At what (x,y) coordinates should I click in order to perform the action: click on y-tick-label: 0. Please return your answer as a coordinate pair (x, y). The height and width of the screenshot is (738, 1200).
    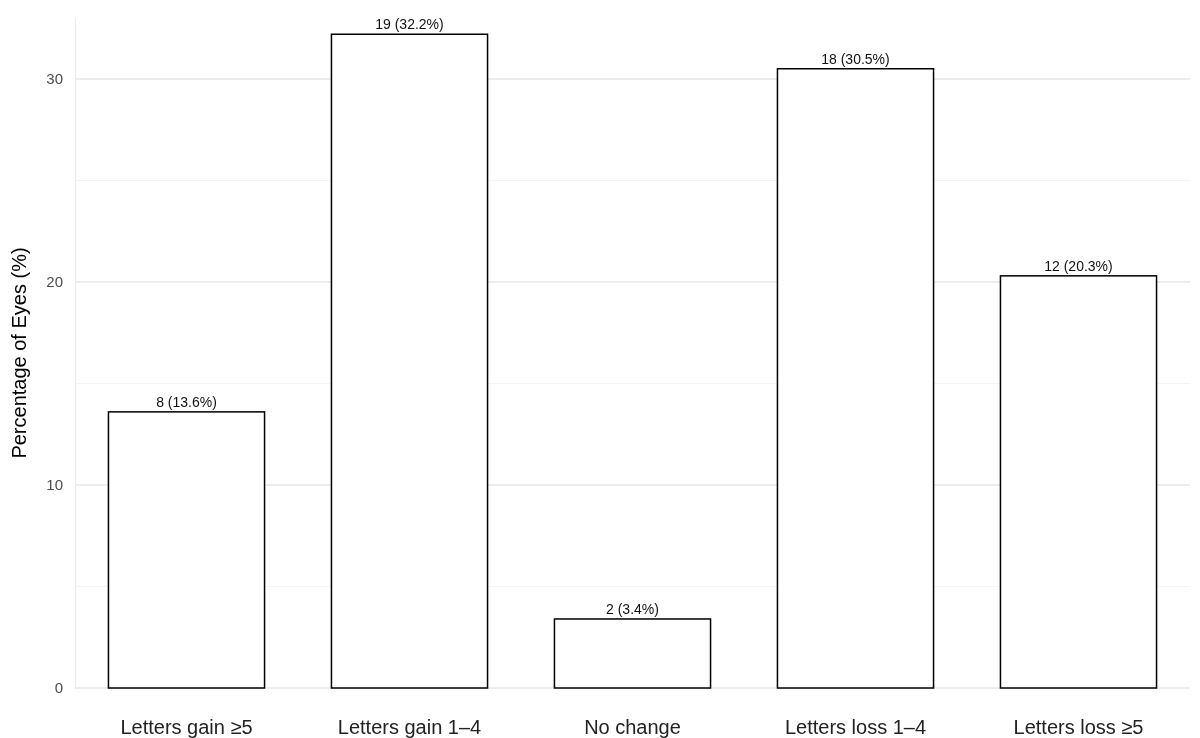
    Looking at the image, I should click on (58, 688).